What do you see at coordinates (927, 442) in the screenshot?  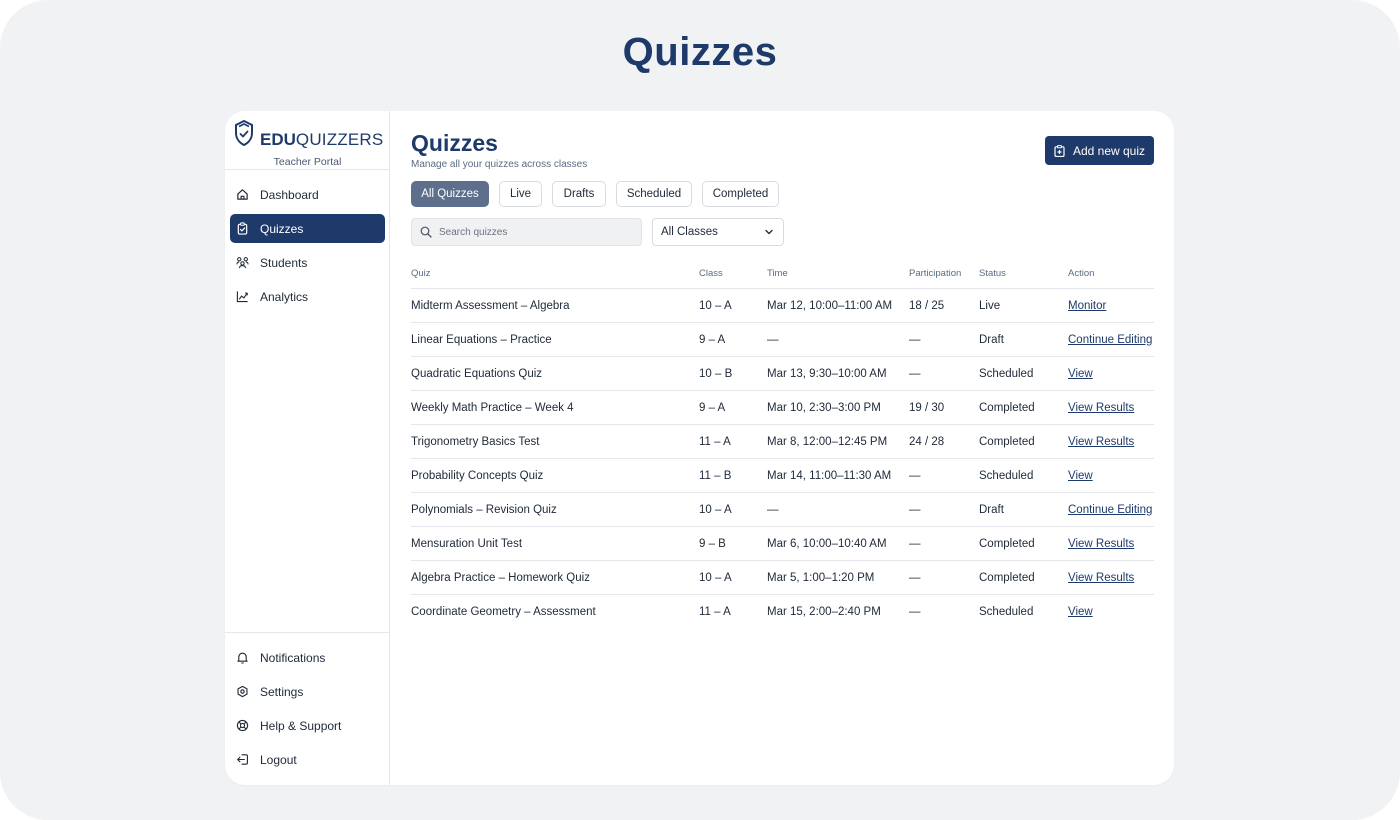 I see `cell-participation: 24 / 28` at bounding box center [927, 442].